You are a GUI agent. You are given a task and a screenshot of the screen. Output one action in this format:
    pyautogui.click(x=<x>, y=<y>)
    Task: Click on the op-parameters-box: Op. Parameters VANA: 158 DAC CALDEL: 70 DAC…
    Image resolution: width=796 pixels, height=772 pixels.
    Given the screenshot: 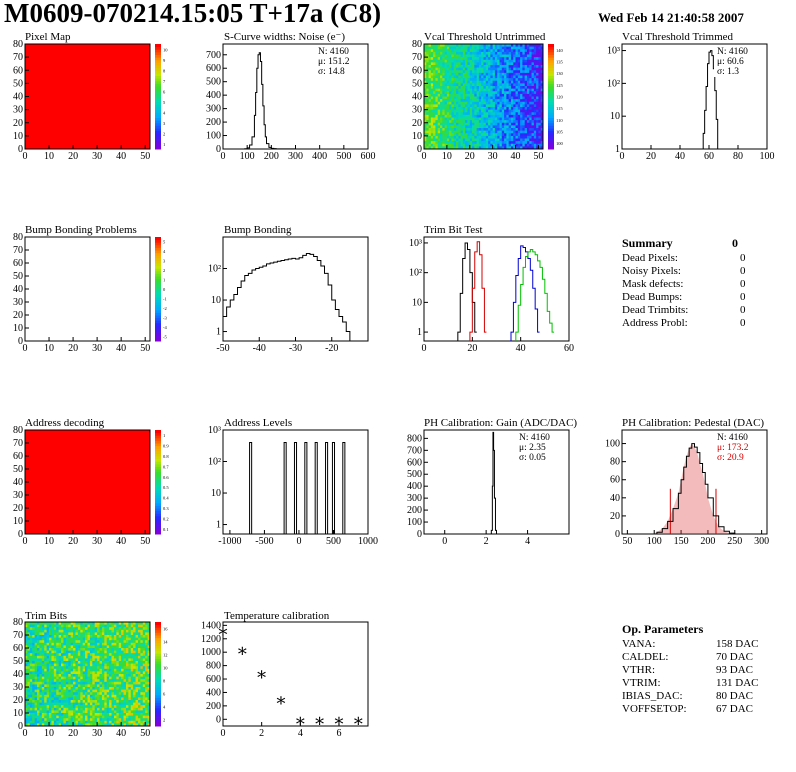 What is the action you would take?
    pyautogui.click(x=697, y=672)
    